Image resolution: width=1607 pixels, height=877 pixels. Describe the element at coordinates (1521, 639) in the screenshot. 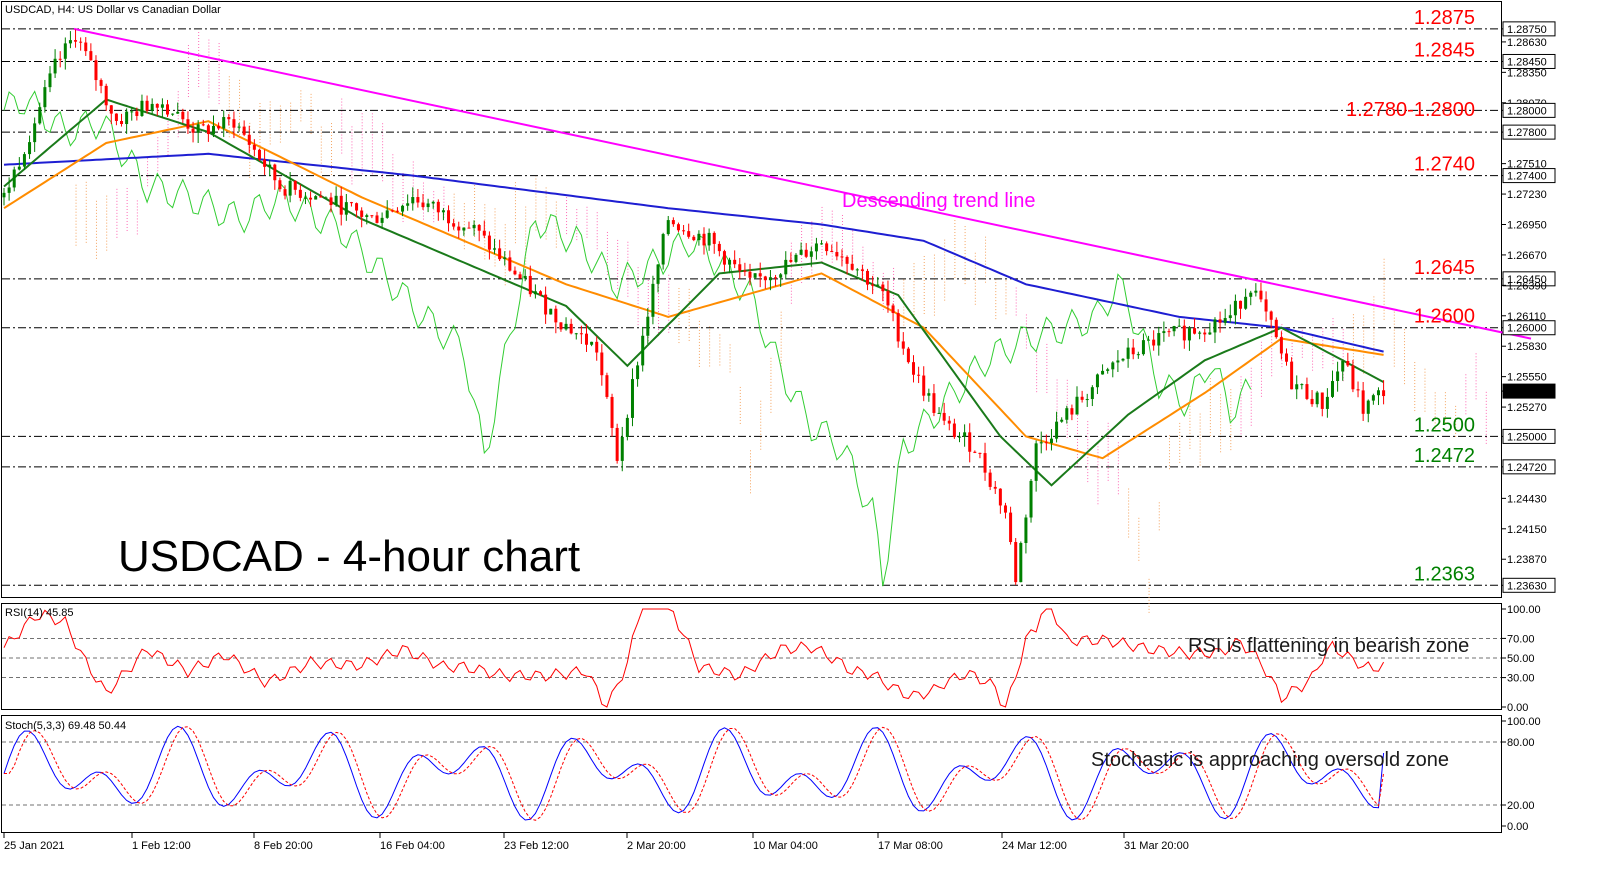

I see `rsi-tick-label: 70.00` at that location.